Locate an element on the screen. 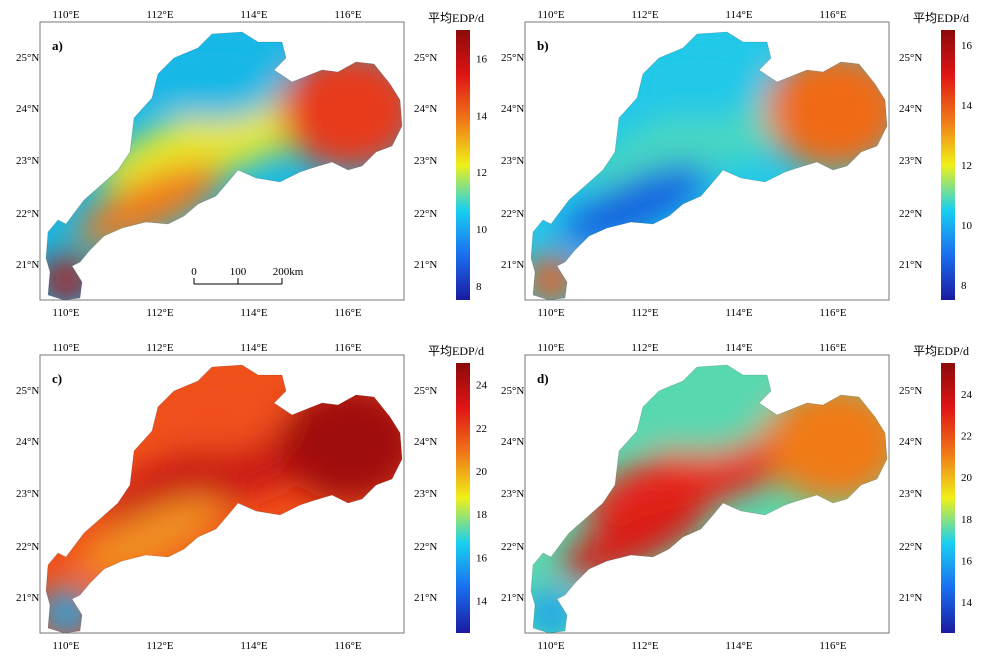  scale-label: 100 is located at coordinates (238, 272).